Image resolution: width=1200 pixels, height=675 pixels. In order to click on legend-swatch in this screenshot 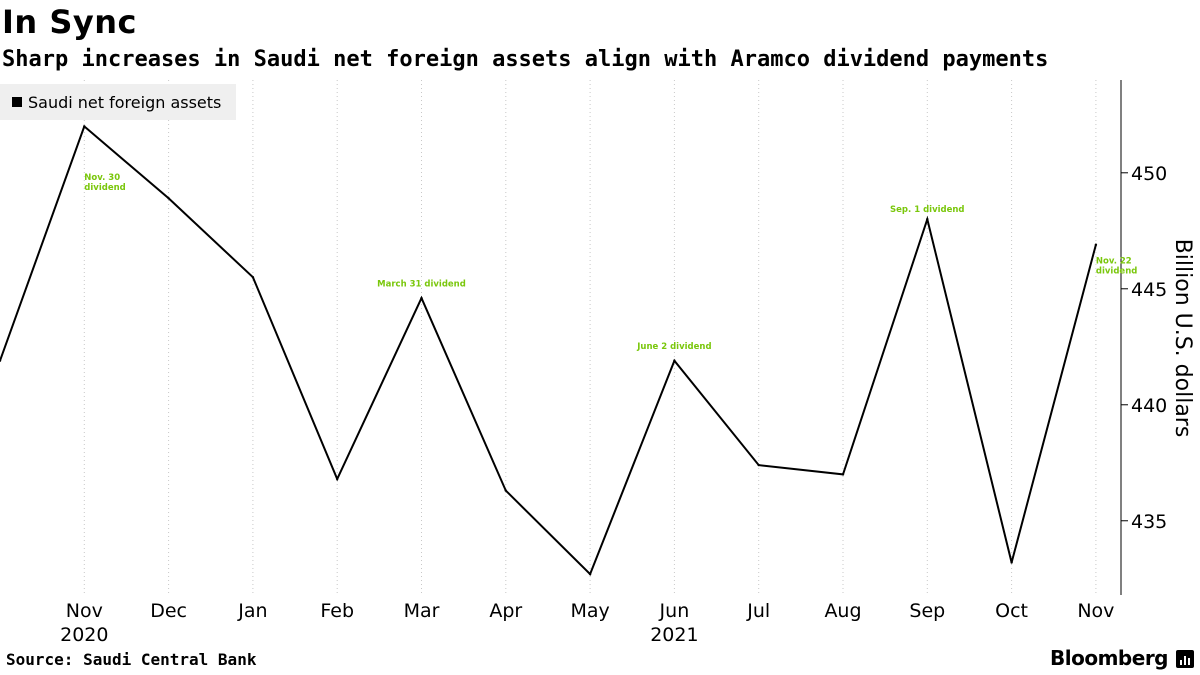, I will do `click(17, 102)`.